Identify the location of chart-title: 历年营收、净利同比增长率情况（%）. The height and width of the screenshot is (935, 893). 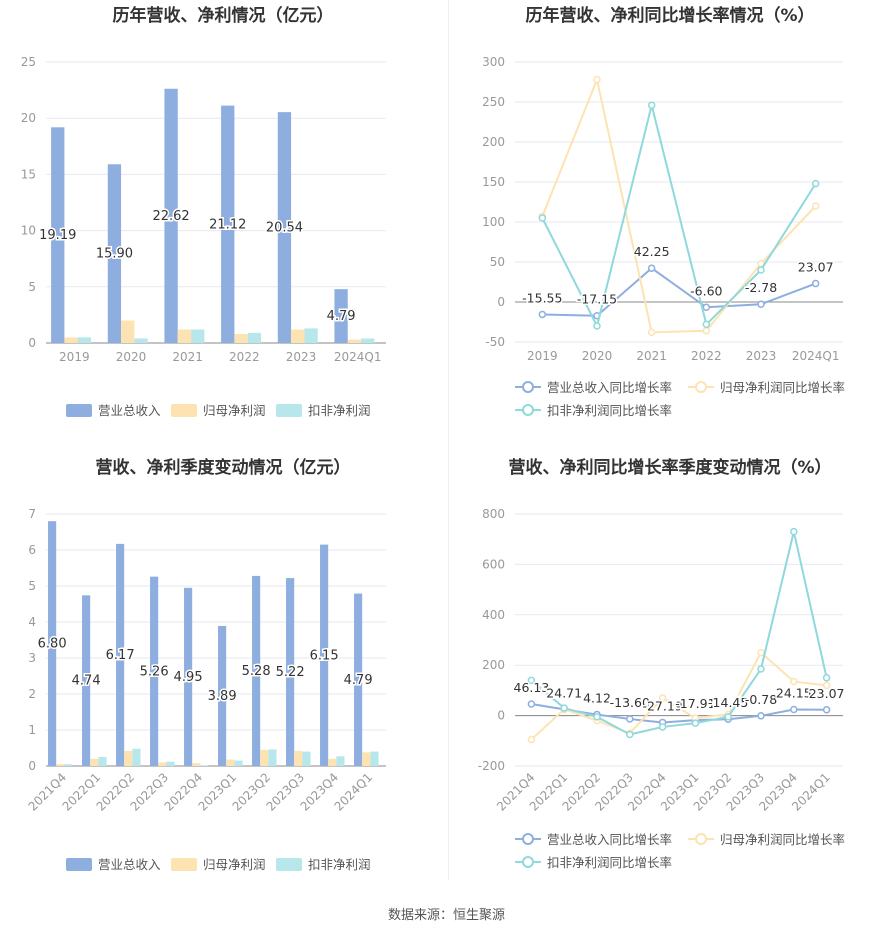
(669, 15).